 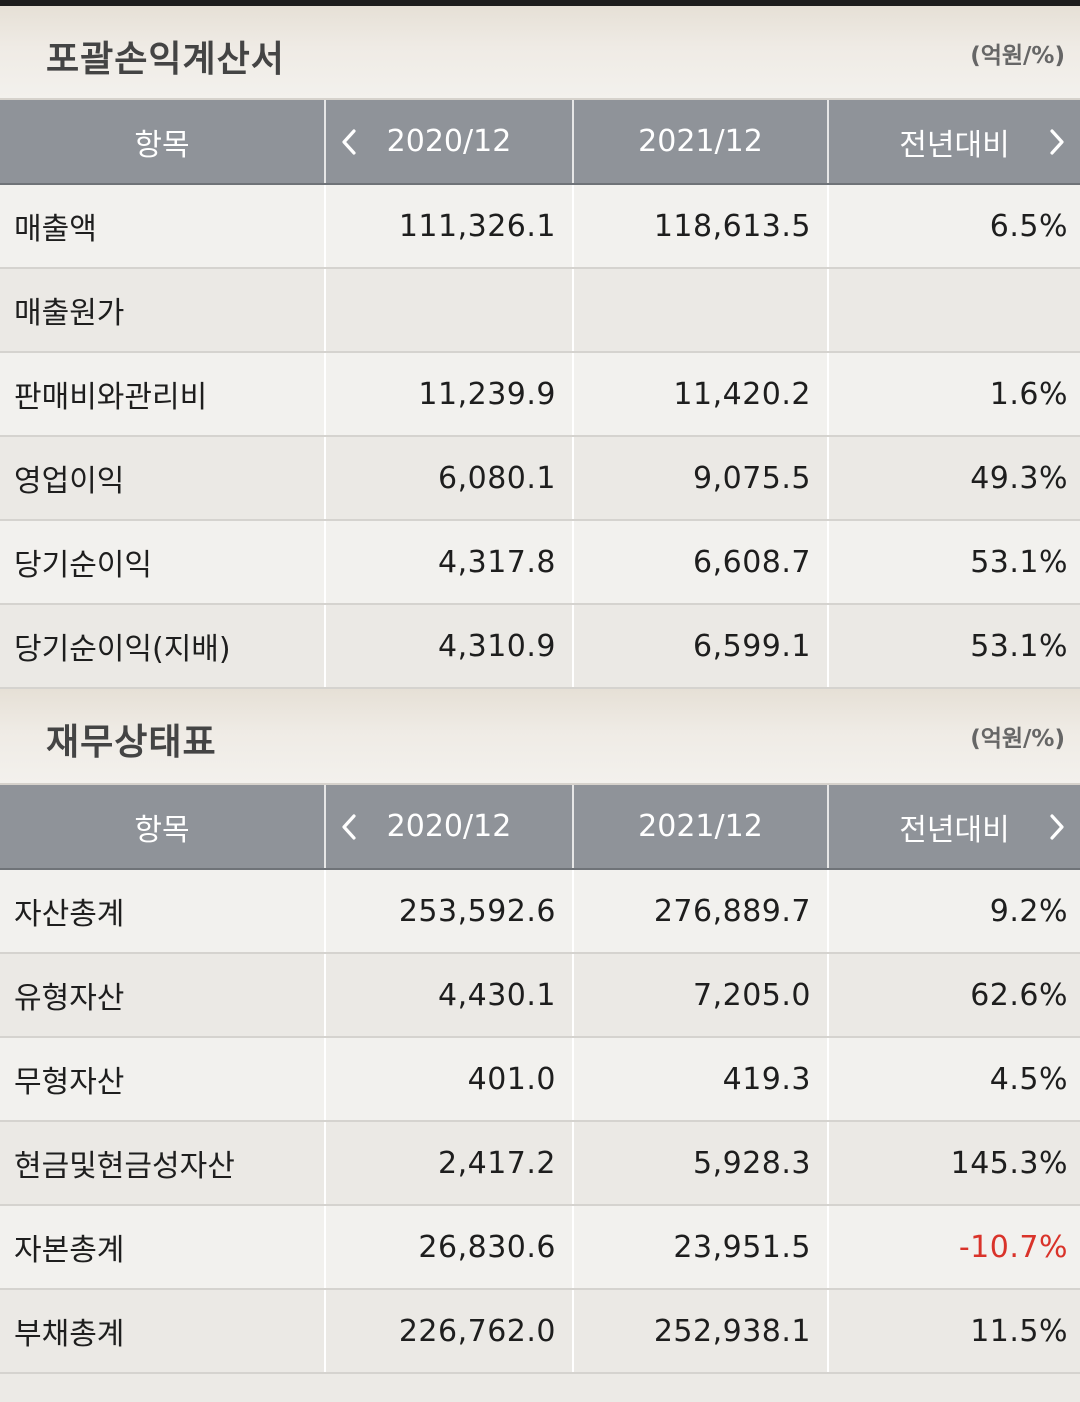 What do you see at coordinates (700, 478) in the screenshot?
I see `value-2021: 9,075.5` at bounding box center [700, 478].